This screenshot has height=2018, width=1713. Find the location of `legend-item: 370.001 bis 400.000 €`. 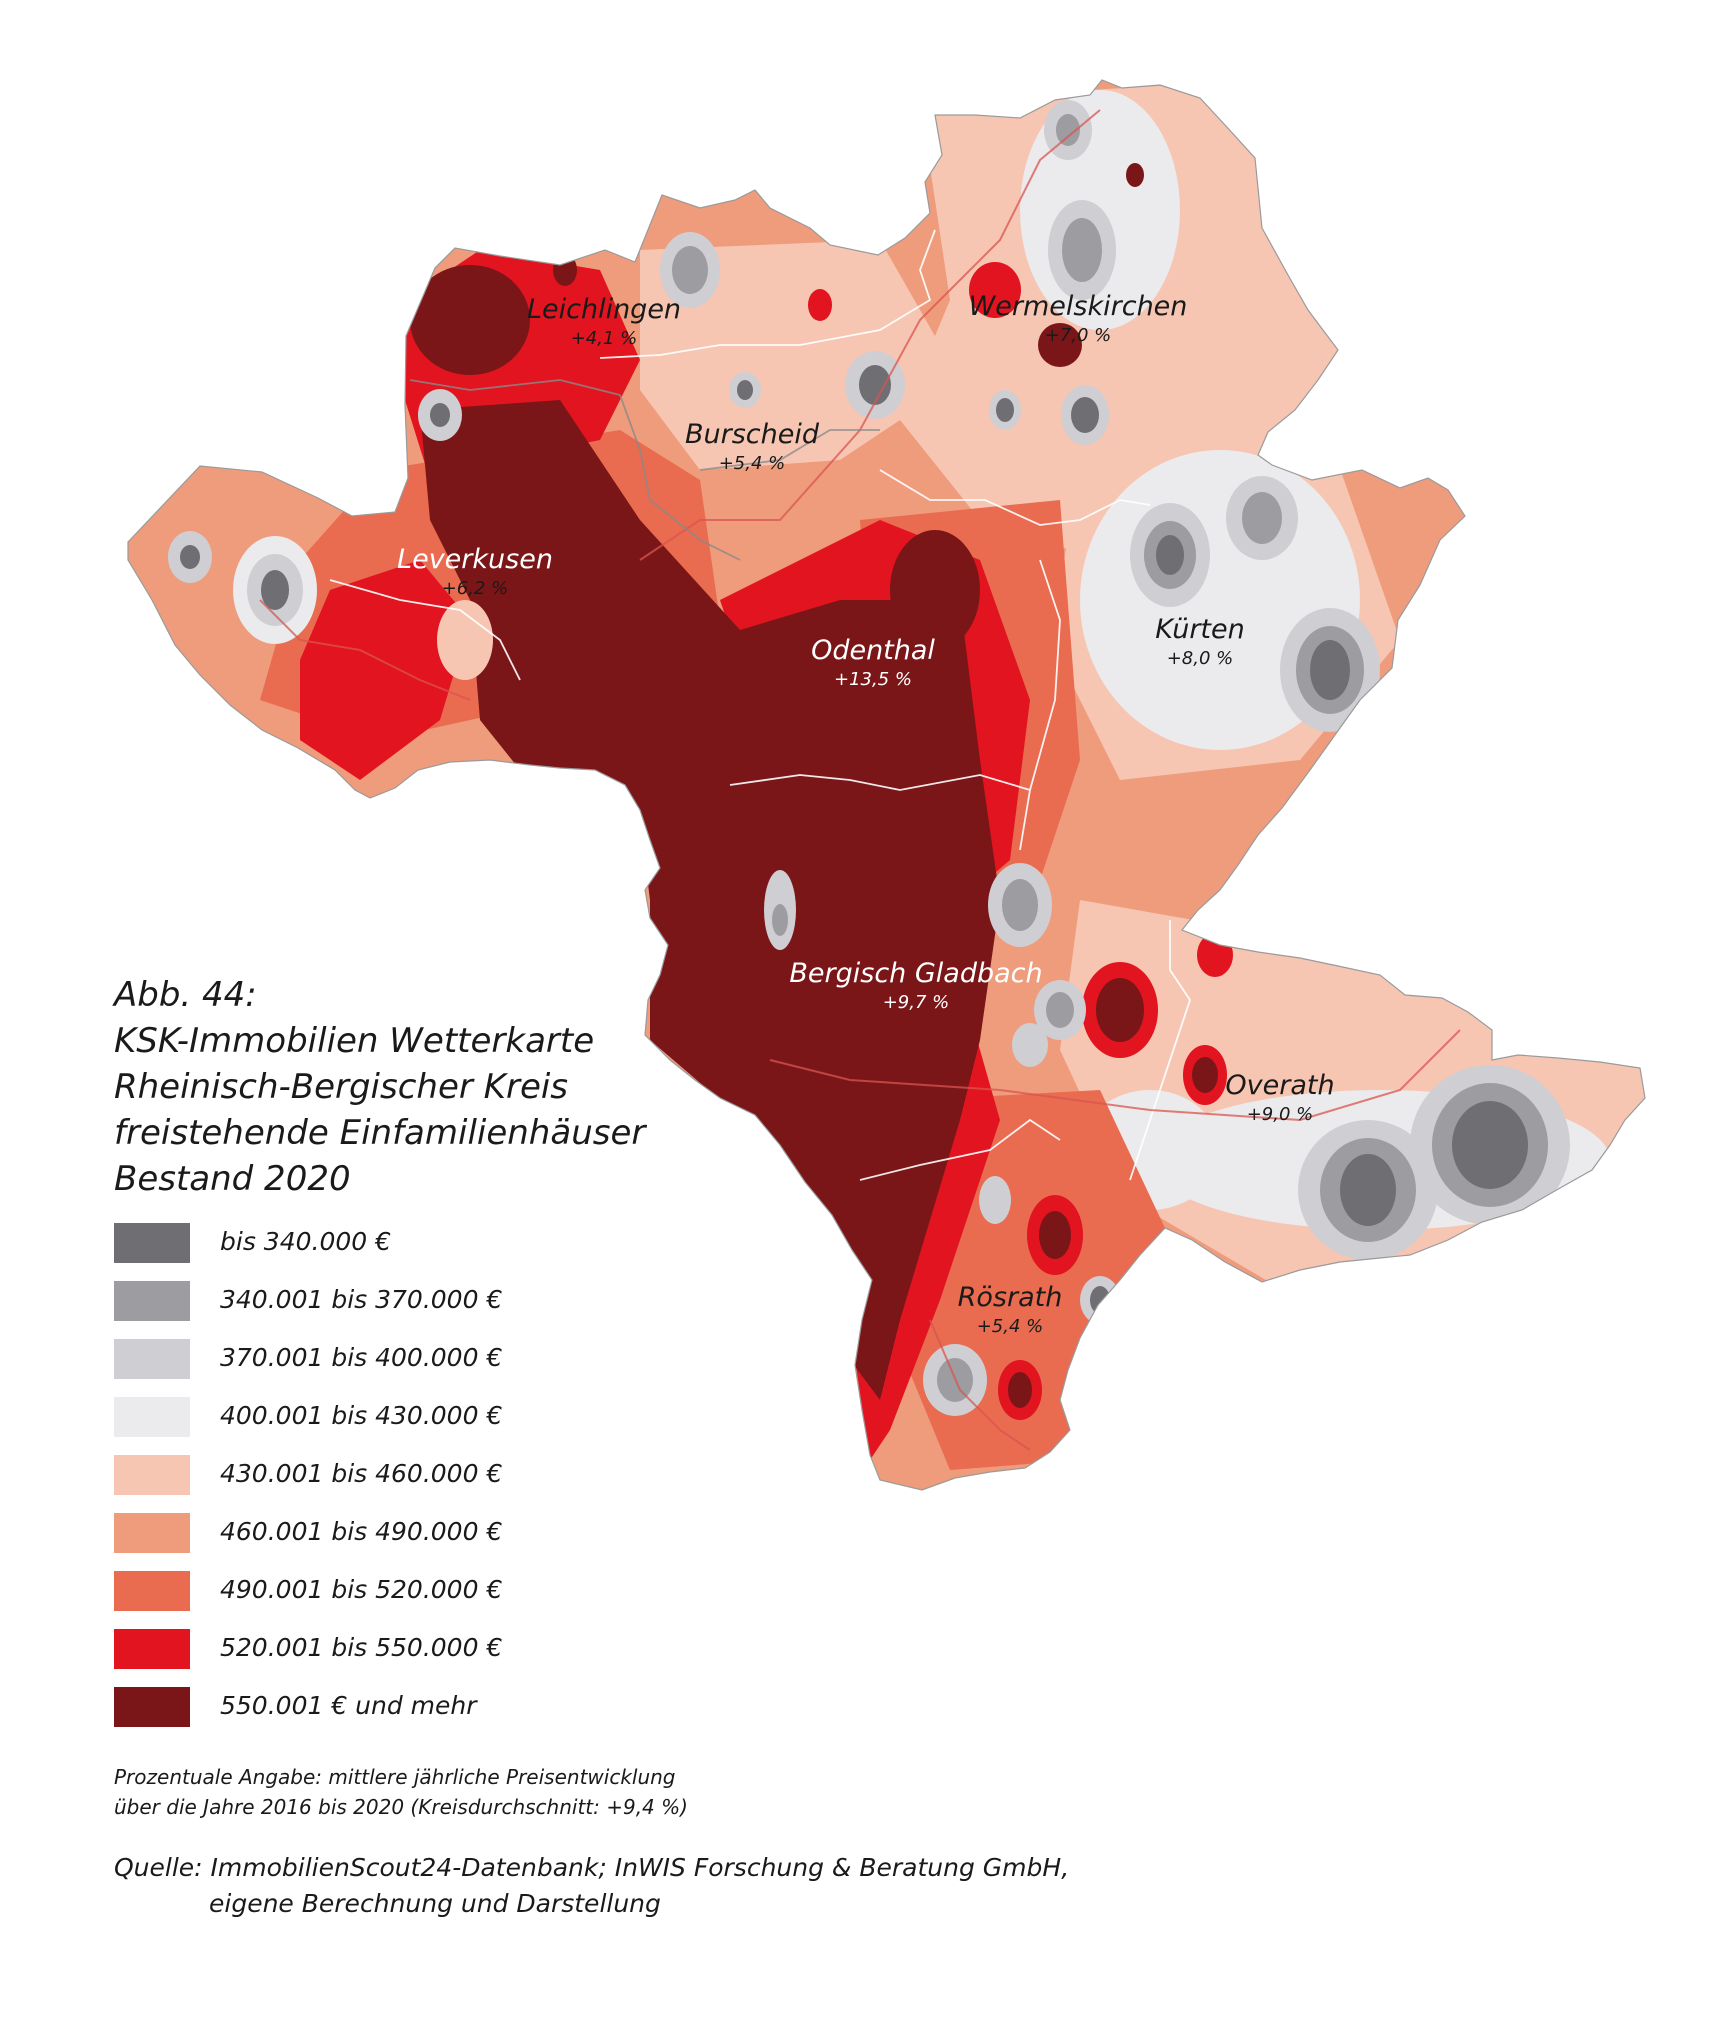

legend-item: 370.001 bis 400.000 € is located at coordinates (434, 1359).